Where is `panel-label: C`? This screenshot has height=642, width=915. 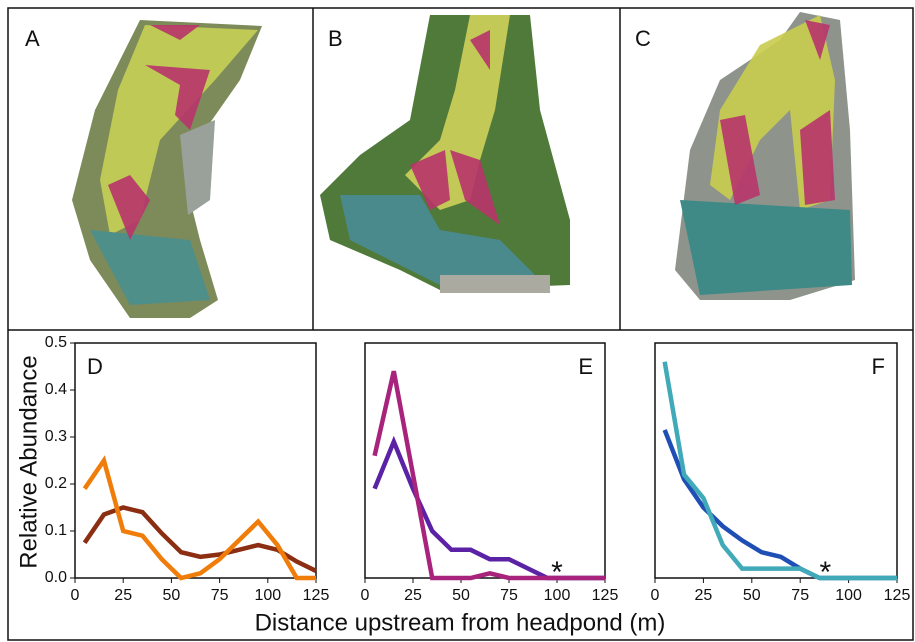 panel-label: C is located at coordinates (643, 38).